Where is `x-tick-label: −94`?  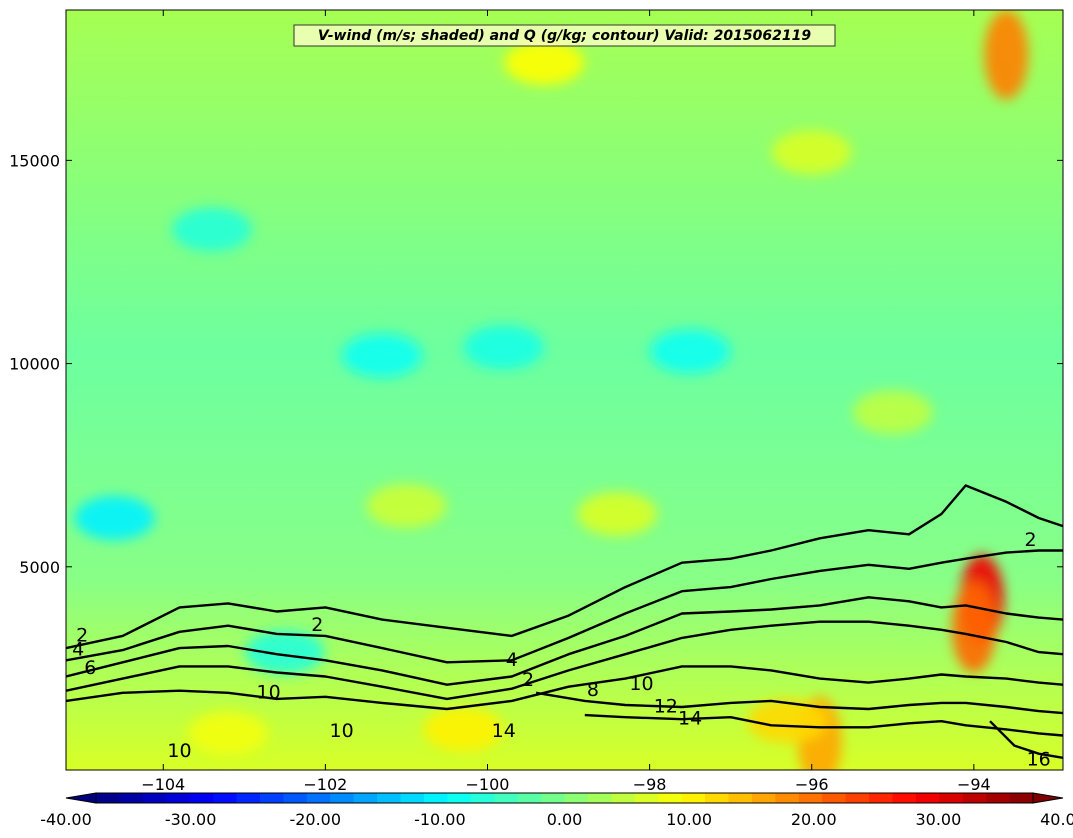
x-tick-label: −94 is located at coordinates (974, 784).